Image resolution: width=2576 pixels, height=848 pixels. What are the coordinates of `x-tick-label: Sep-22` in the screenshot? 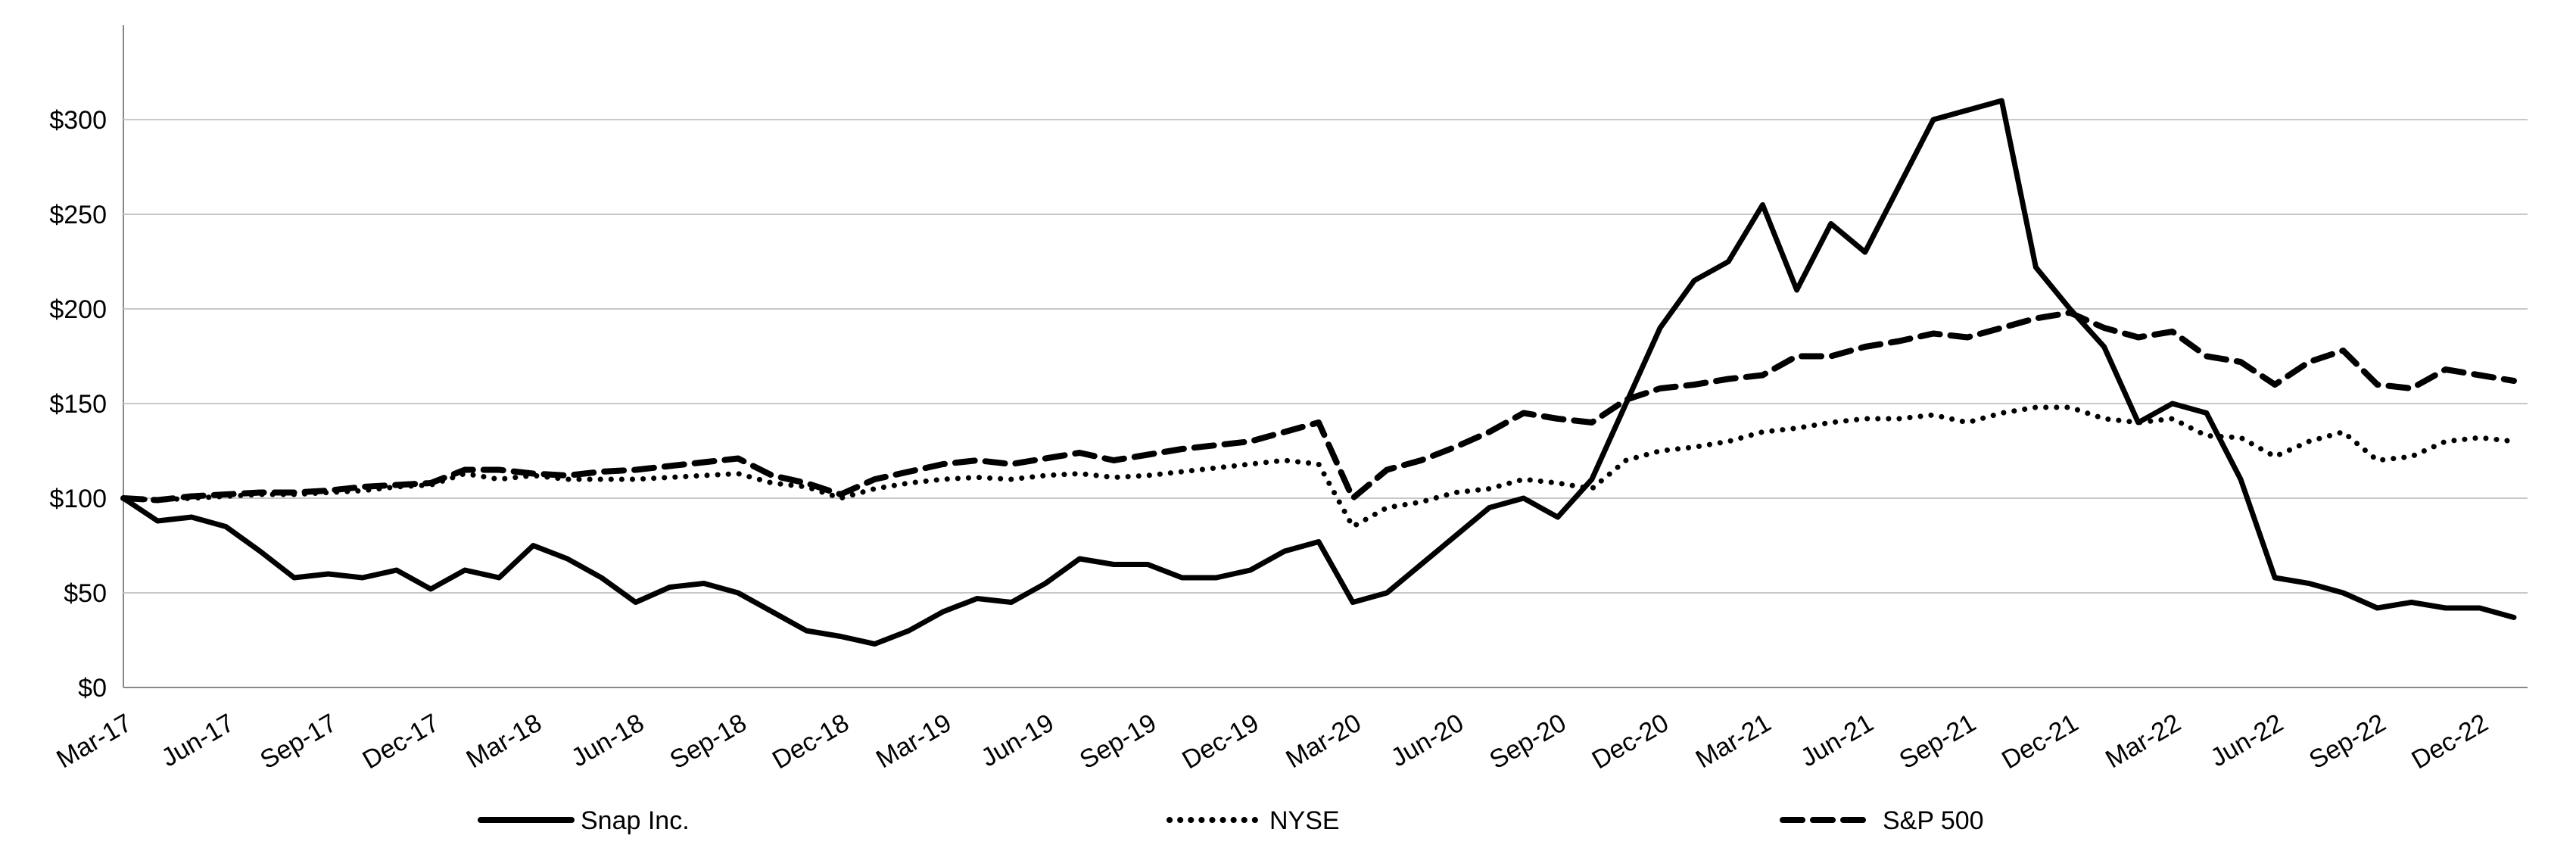 It's located at (2347, 742).